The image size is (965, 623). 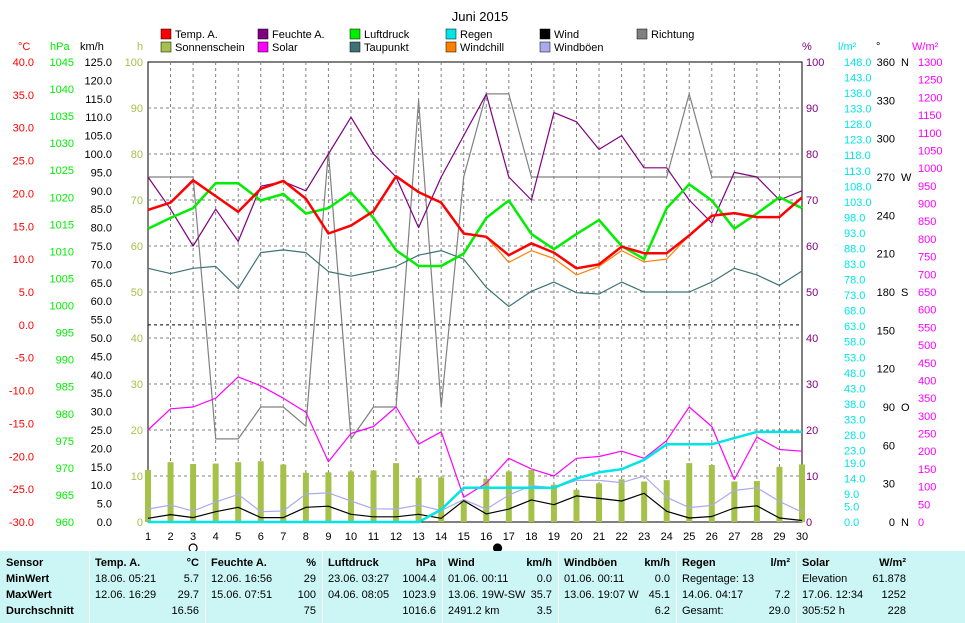 What do you see at coordinates (886, 293) in the screenshot?
I see `direction-axis-tick-label: 180` at bounding box center [886, 293].